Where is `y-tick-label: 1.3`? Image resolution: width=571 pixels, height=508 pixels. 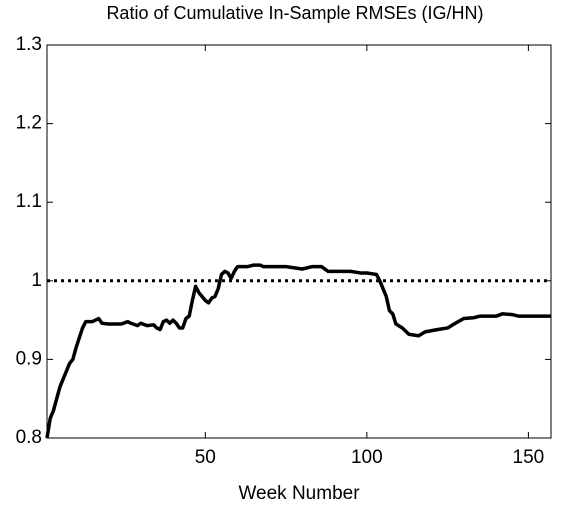 y-tick-label: 1.3 is located at coordinates (29, 44).